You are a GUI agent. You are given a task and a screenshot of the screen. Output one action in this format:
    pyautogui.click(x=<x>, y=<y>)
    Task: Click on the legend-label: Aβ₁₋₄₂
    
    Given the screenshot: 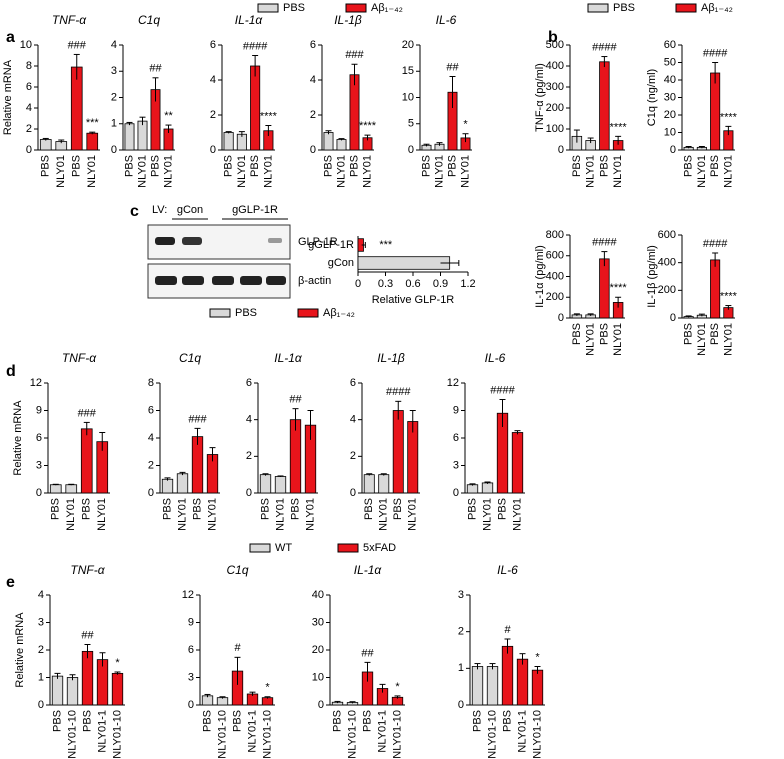 What is the action you would take?
    pyautogui.click(x=387, y=8)
    